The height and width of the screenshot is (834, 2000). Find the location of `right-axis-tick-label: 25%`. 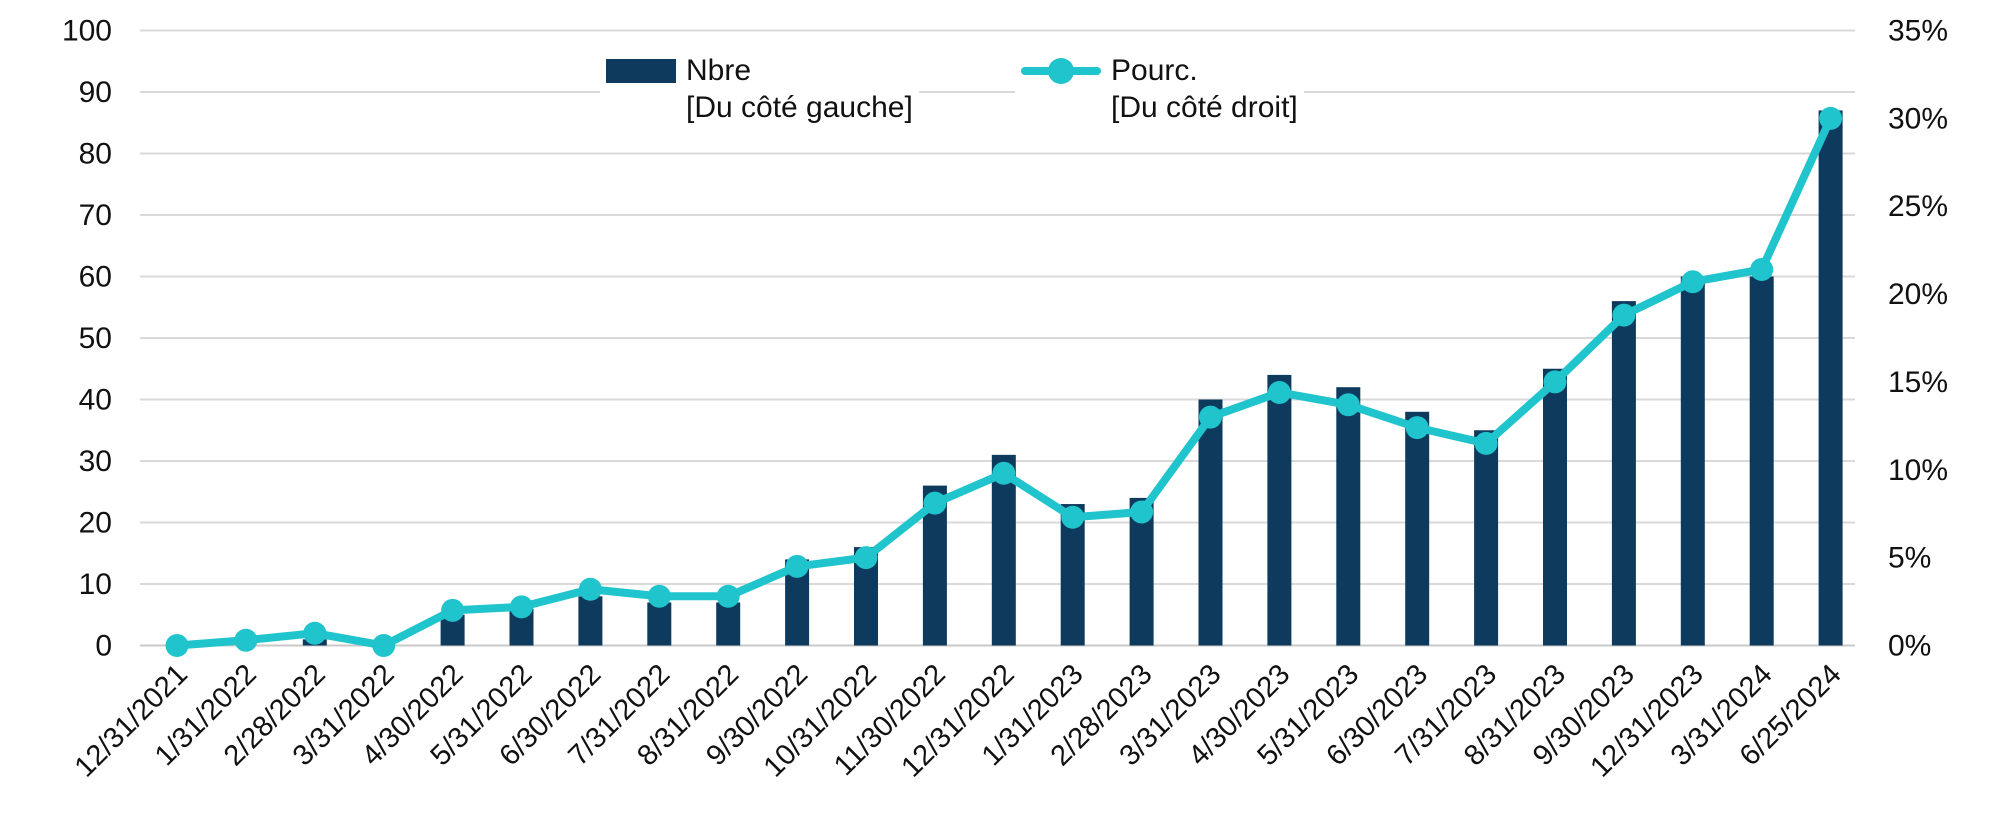

right-axis-tick-label: 25% is located at coordinates (1918, 206).